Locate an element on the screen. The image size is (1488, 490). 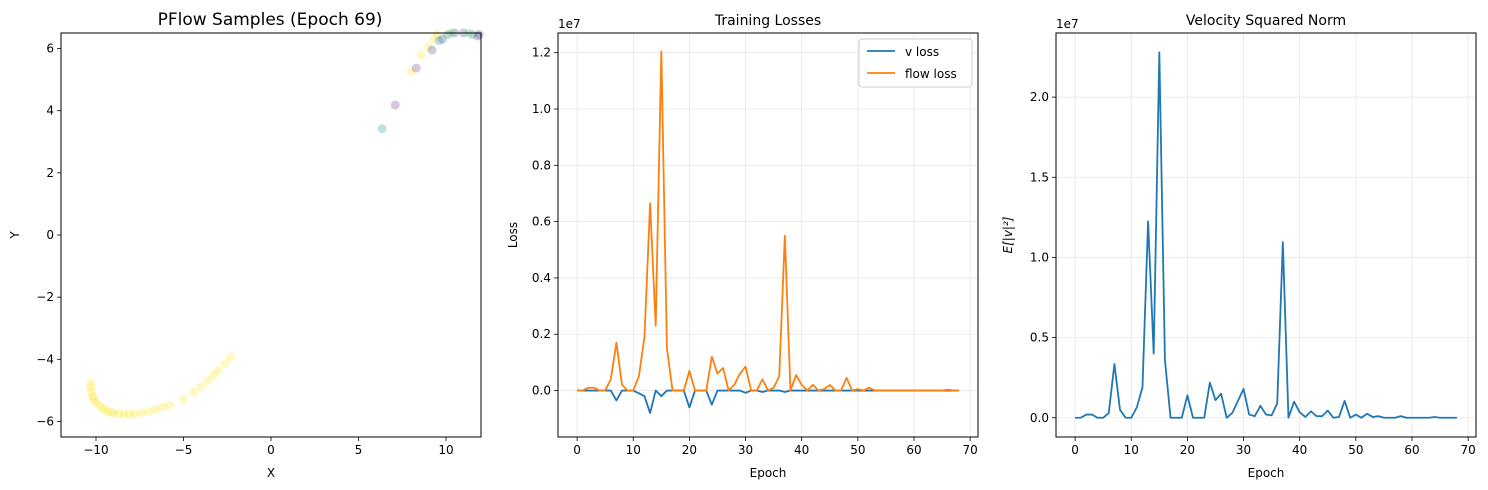
scatter-x-tick-label: 0 is located at coordinates (271, 450).